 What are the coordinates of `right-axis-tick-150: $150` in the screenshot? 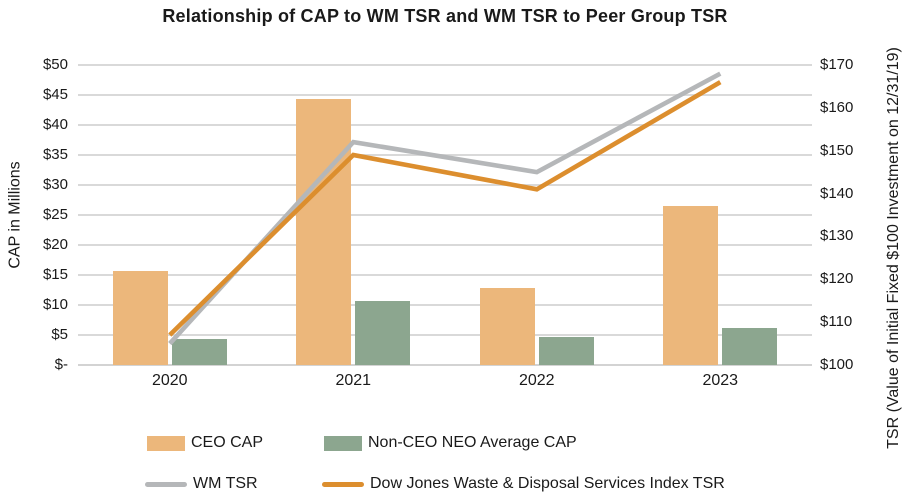 It's located at (837, 150).